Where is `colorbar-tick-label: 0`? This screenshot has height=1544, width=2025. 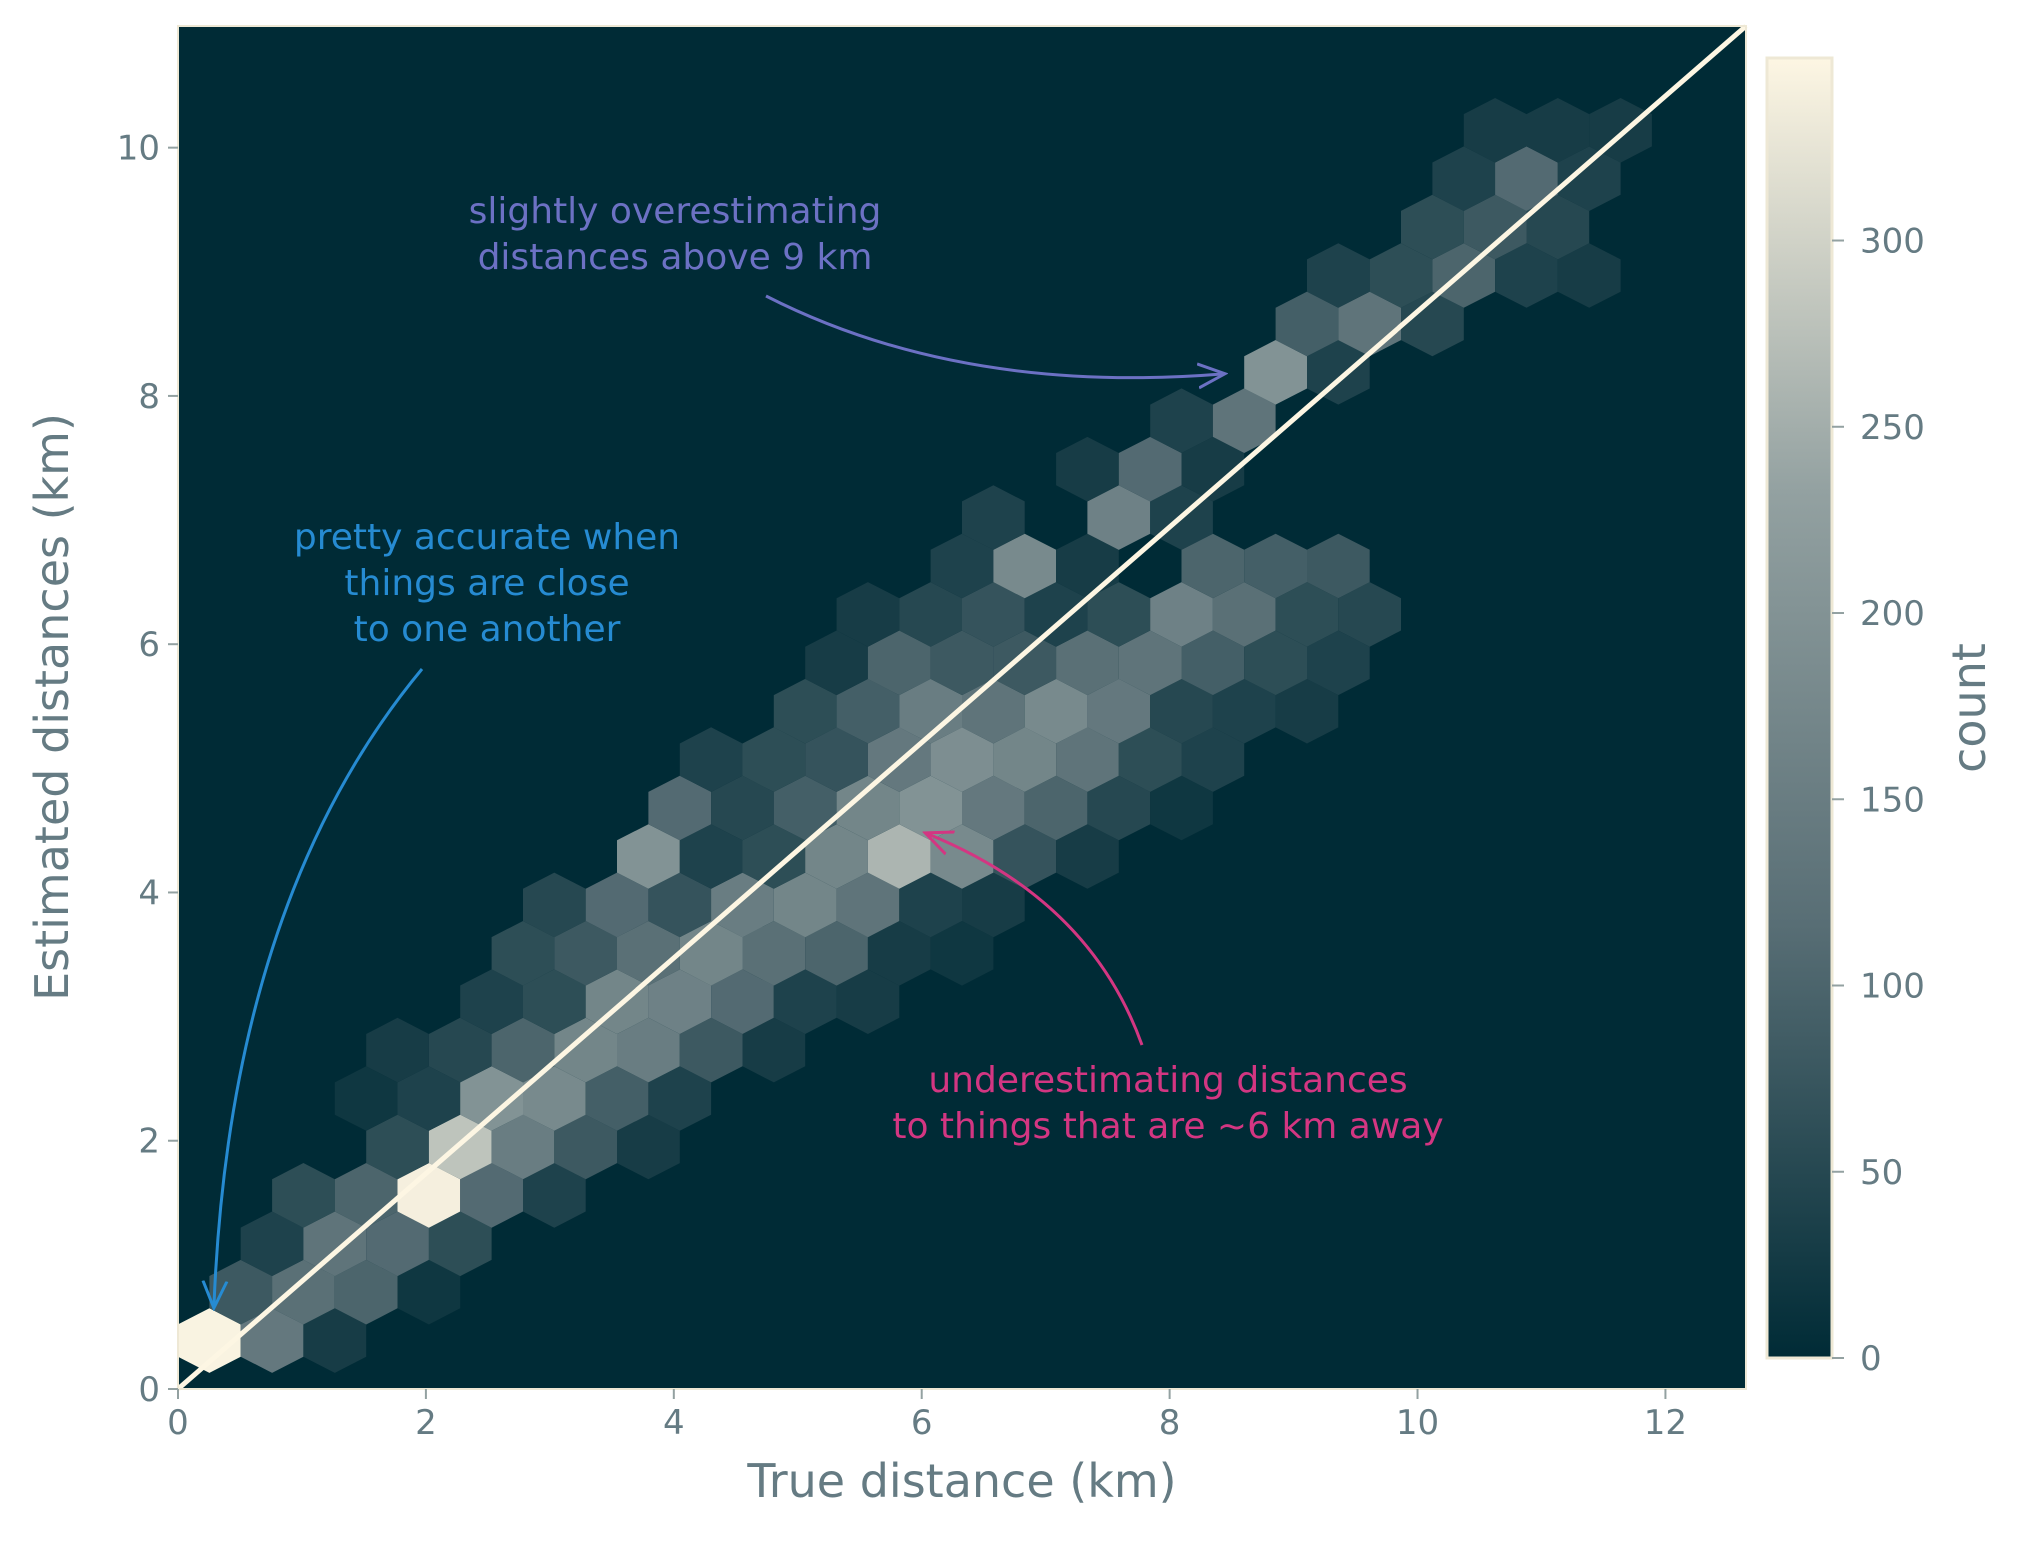 colorbar-tick-label: 0 is located at coordinates (1871, 1359).